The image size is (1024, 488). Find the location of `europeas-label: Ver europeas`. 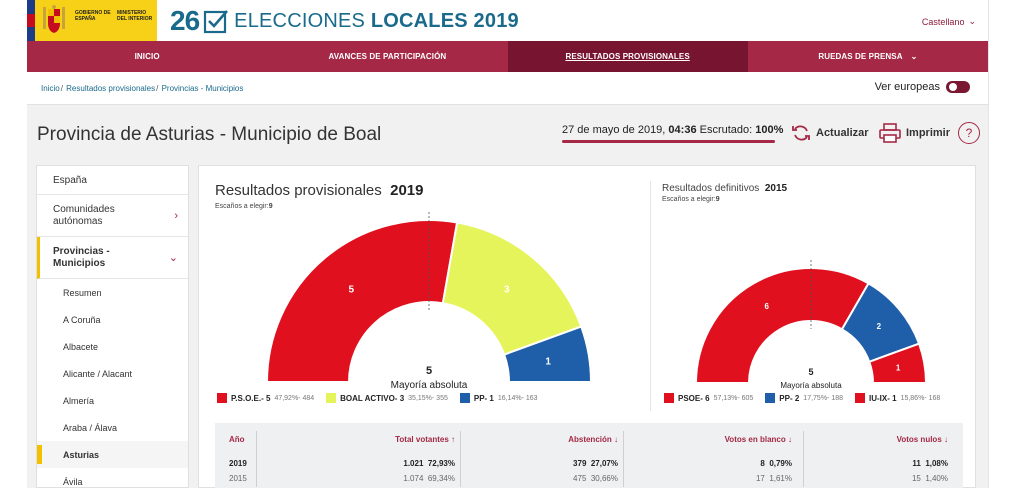

europeas-label: Ver europeas is located at coordinates (907, 87).